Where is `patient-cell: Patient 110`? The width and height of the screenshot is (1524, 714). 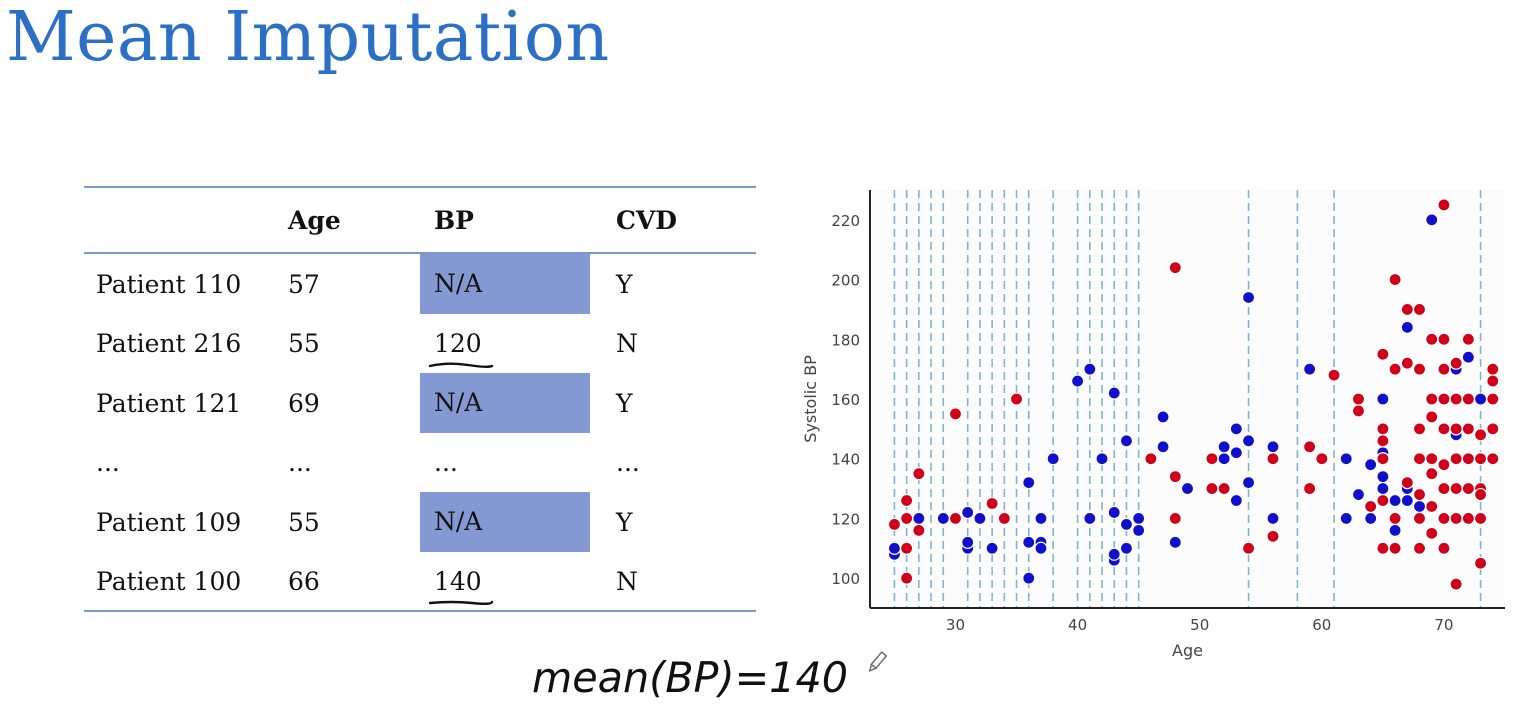 patient-cell: Patient 110 is located at coordinates (169, 284).